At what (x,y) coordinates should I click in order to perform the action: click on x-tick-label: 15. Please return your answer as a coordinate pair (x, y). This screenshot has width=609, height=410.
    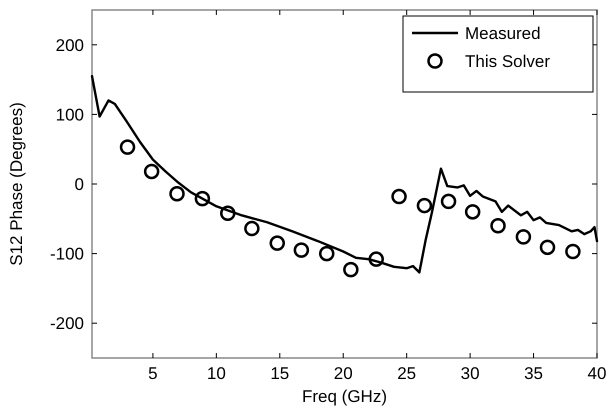
    Looking at the image, I should click on (280, 373).